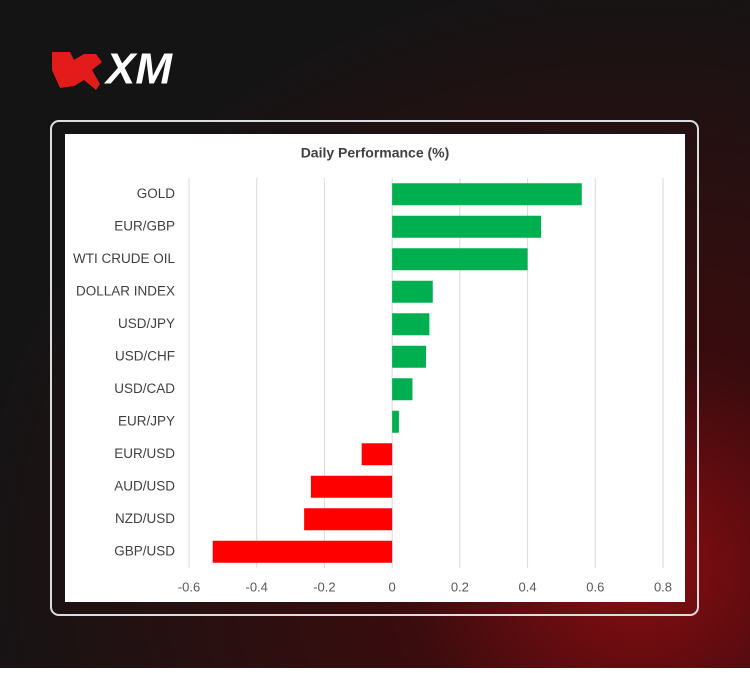 The width and height of the screenshot is (750, 673). Describe the element at coordinates (324, 586) in the screenshot. I see `x-tick-label: -0.2` at that location.